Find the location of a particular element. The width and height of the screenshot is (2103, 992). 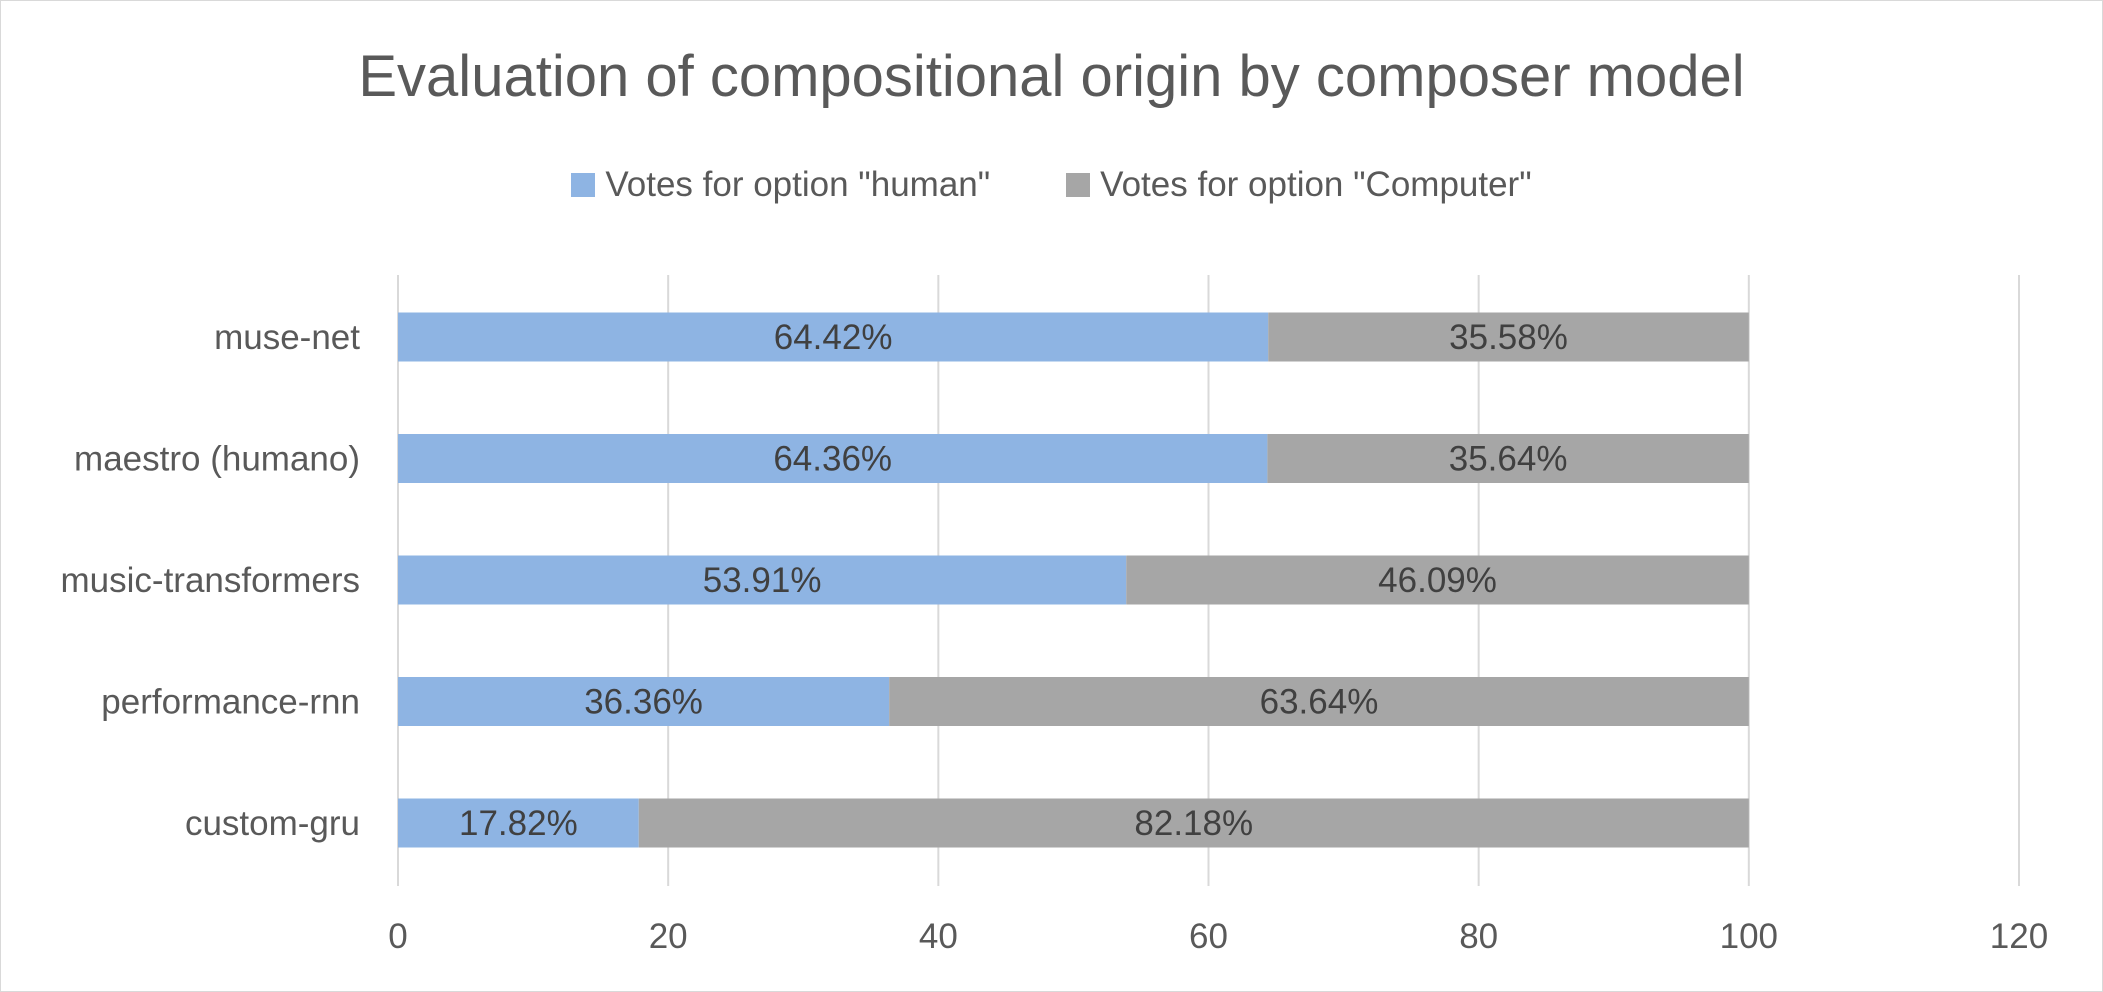

data-label-computer-0: 35.58% is located at coordinates (1508, 337).